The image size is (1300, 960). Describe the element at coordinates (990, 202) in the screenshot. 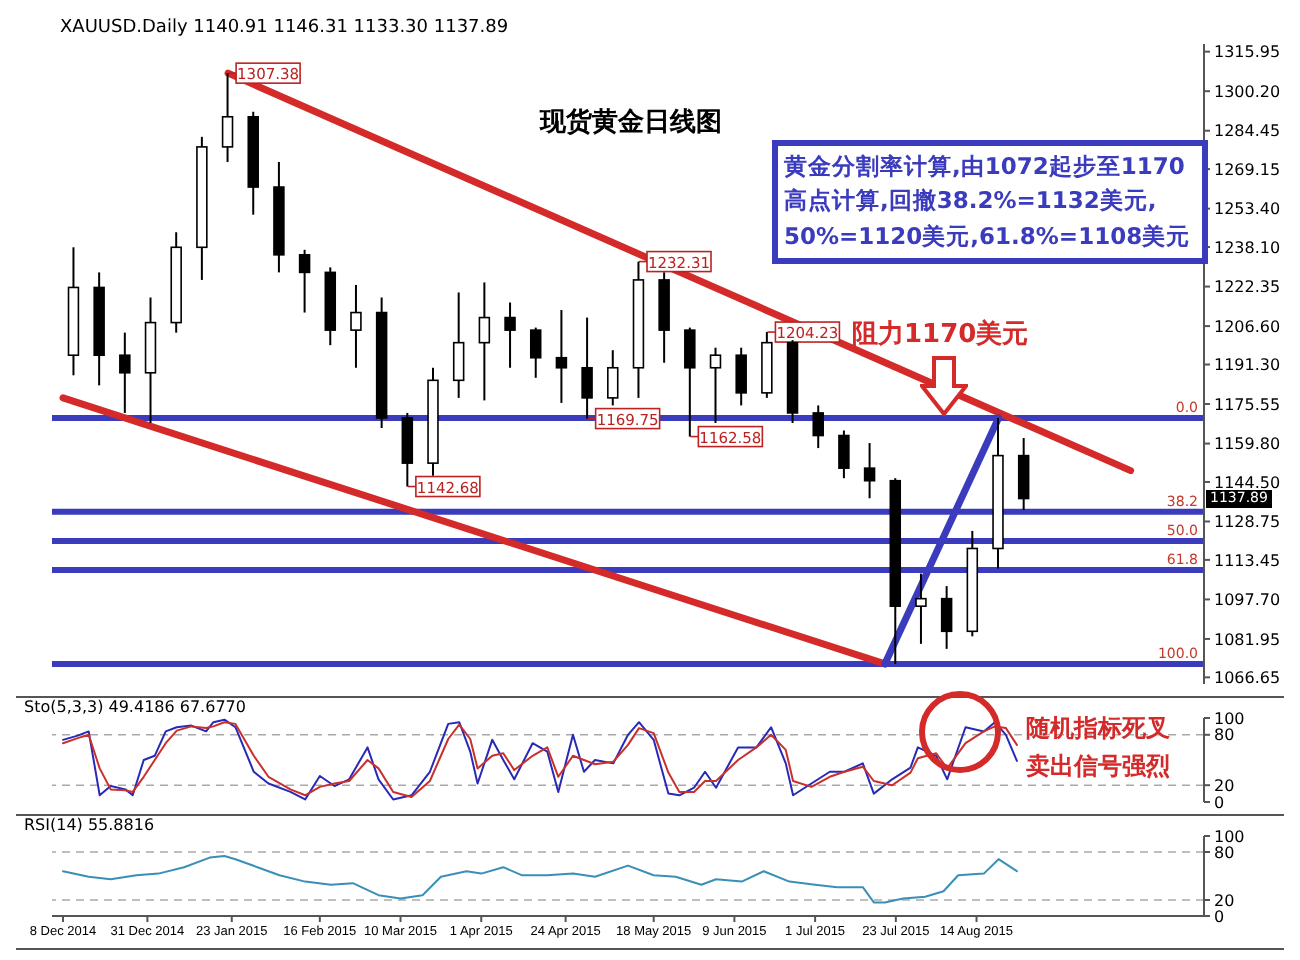

I see `annotation: 黄金分割率计算,由1072起步至1170 高点计算,回撤38.2%=1132美元, 50%=1120美元,61.8%=1108美元` at that location.